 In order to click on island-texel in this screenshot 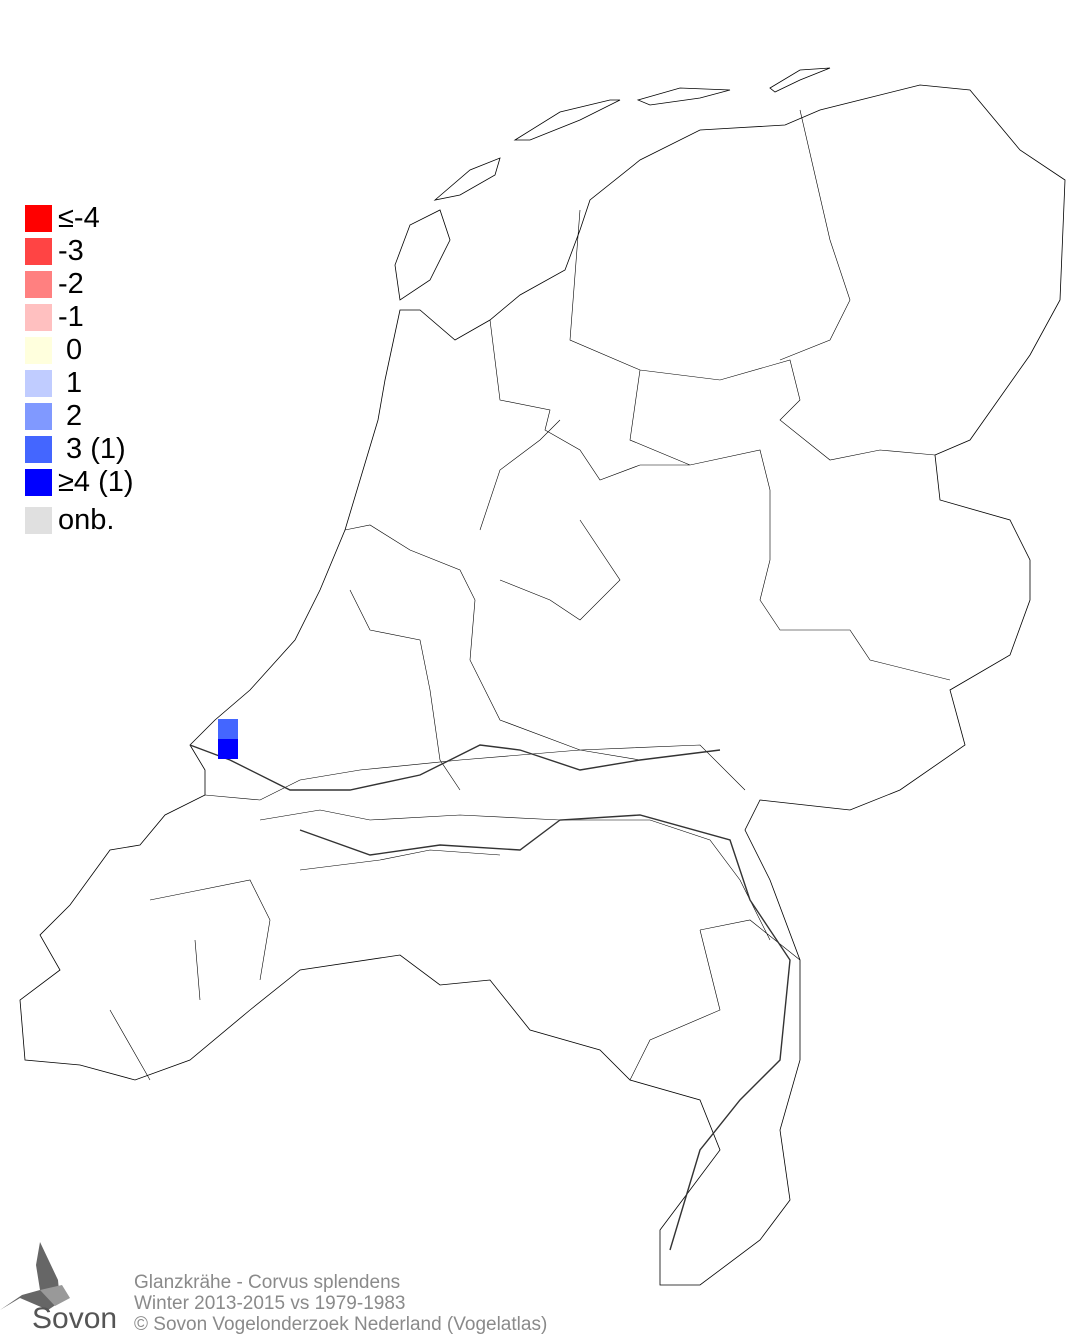, I will do `click(422, 255)`.